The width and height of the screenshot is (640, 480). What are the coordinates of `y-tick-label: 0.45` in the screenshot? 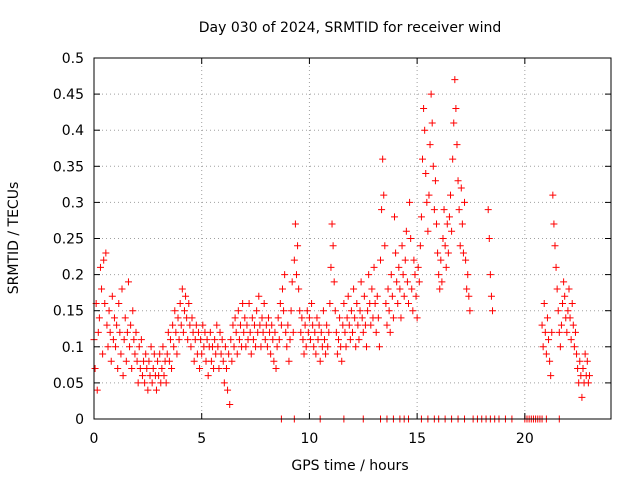 It's located at (68, 95).